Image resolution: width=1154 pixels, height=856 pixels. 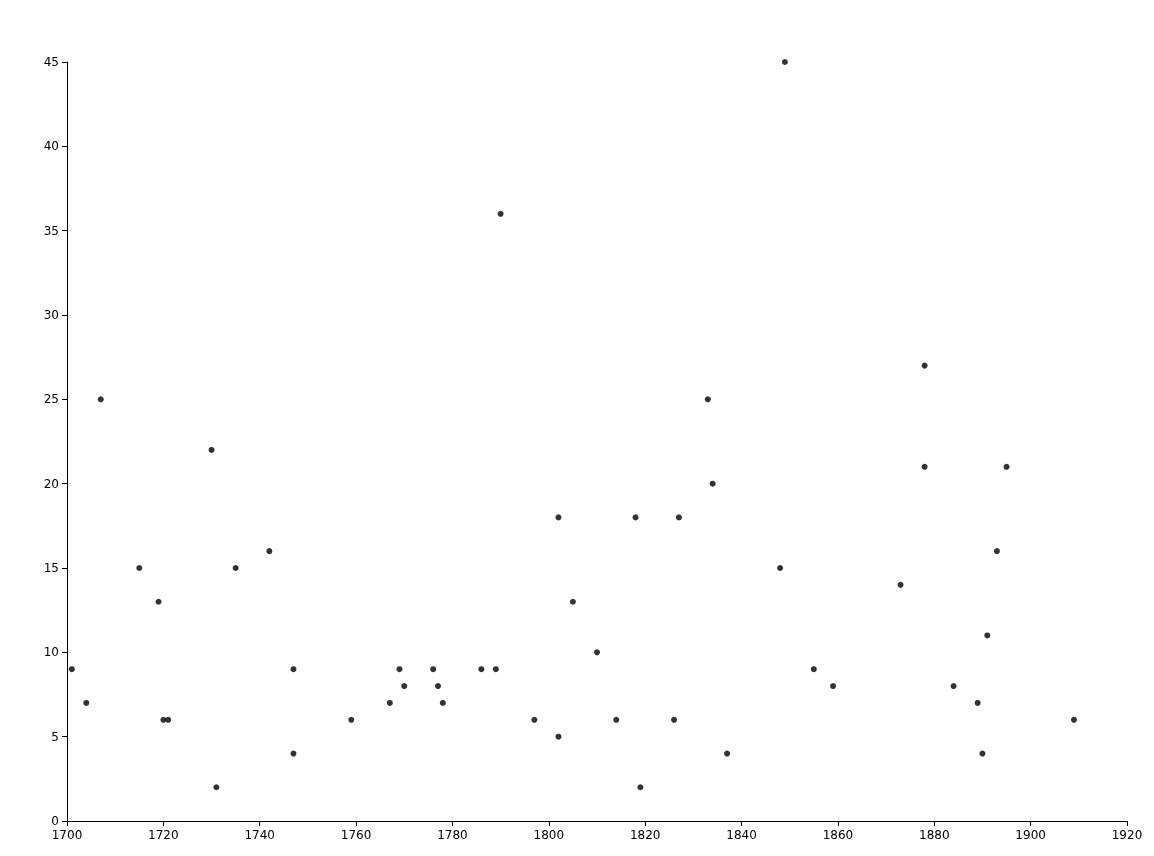 I want to click on x-tick-label: 1860, so click(x=838, y=835).